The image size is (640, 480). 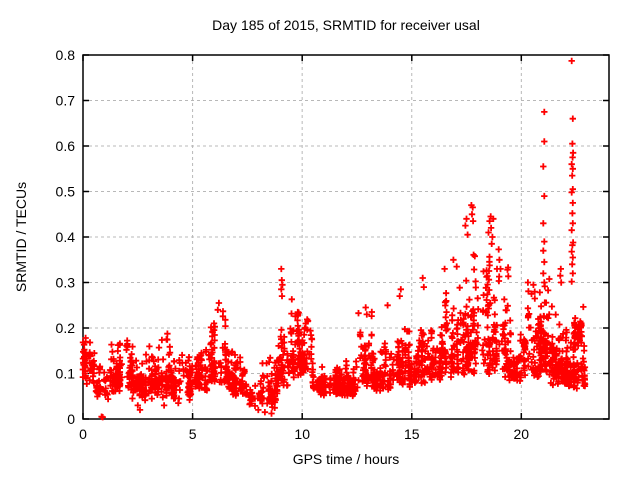 What do you see at coordinates (193, 434) in the screenshot?
I see `x-tick-label: 5` at bounding box center [193, 434].